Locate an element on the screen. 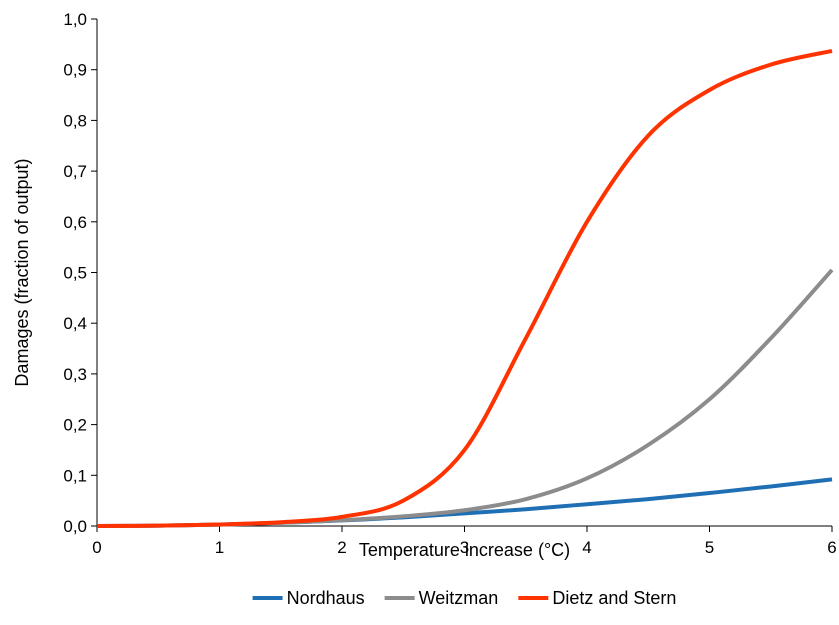  x-tick-label: 6 is located at coordinates (831, 547).